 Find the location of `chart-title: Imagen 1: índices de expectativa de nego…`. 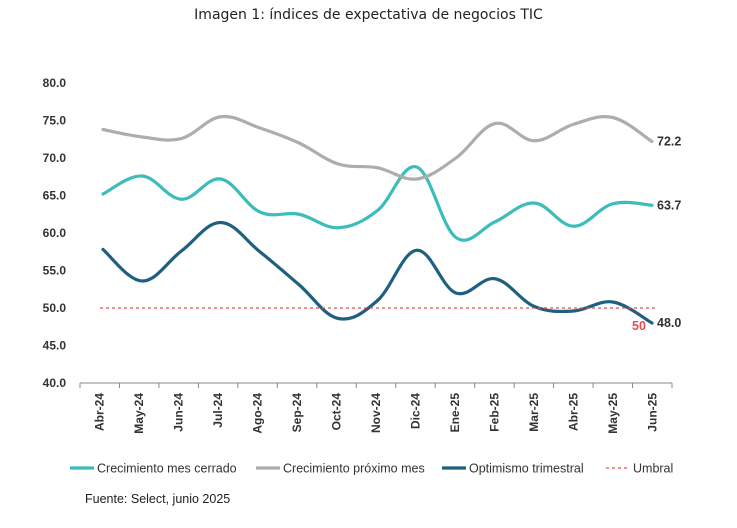

chart-title: Imagen 1: índices de expectativa de nego… is located at coordinates (368, 15).